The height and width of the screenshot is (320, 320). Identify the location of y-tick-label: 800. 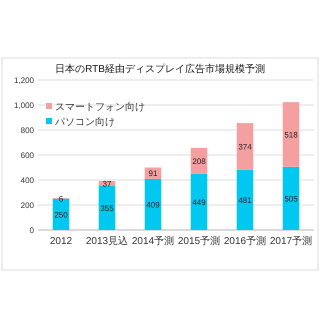
(27, 130).